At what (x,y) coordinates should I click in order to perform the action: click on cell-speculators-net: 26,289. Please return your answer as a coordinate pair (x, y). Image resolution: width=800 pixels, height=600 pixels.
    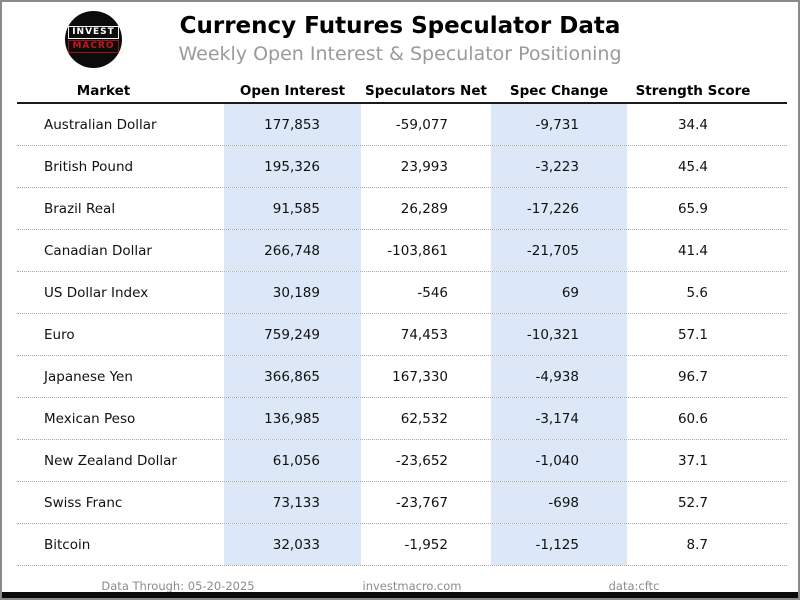
    Looking at the image, I should click on (424, 208).